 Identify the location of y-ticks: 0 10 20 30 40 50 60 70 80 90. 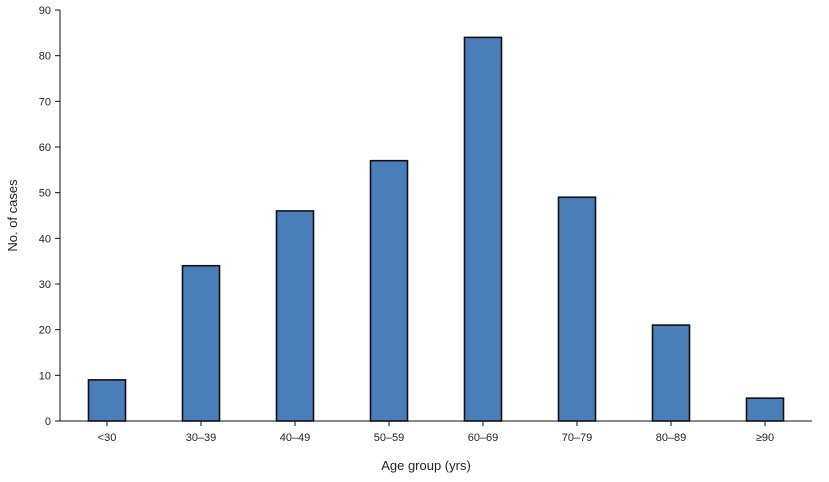
(49, 216).